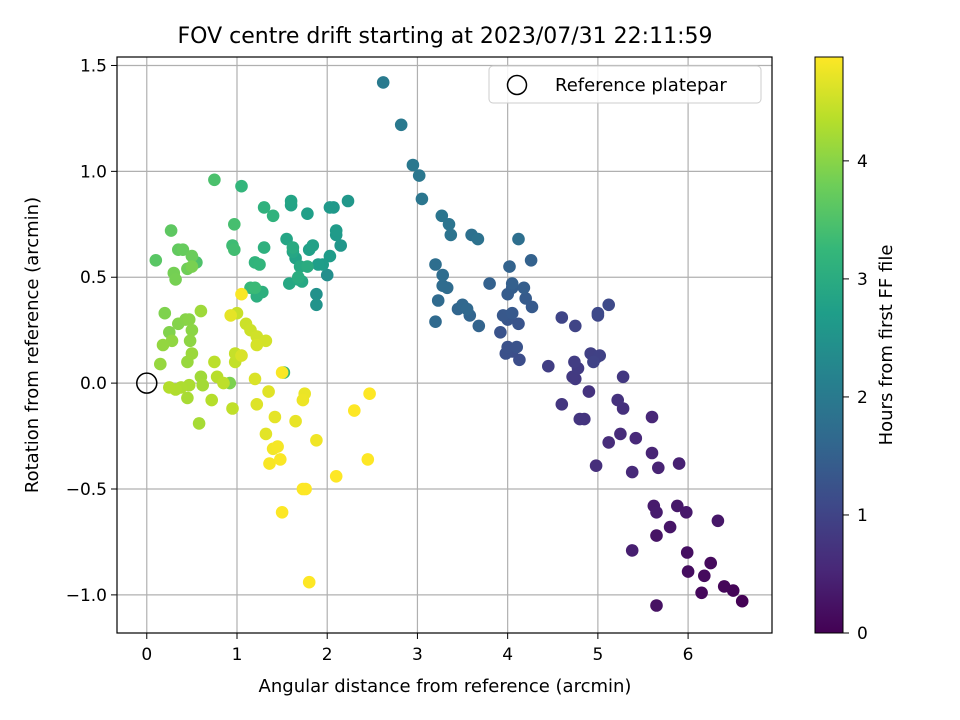 The height and width of the screenshot is (720, 960). Describe the element at coordinates (862, 162) in the screenshot. I see `colorbar-tick-label: 4` at that location.